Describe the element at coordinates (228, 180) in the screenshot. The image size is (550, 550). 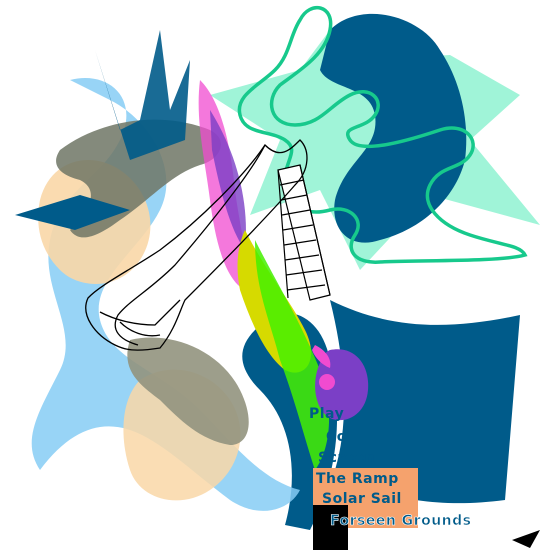
I see `purple-streak` at that location.